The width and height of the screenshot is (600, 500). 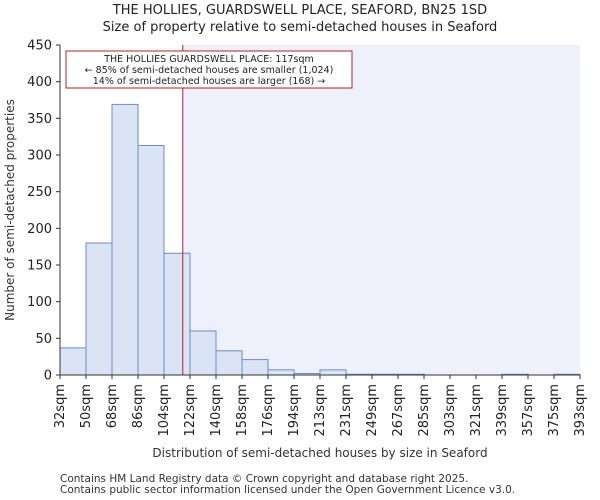 I want to click on x-tick-label: 176sqm, so click(x=268, y=410).